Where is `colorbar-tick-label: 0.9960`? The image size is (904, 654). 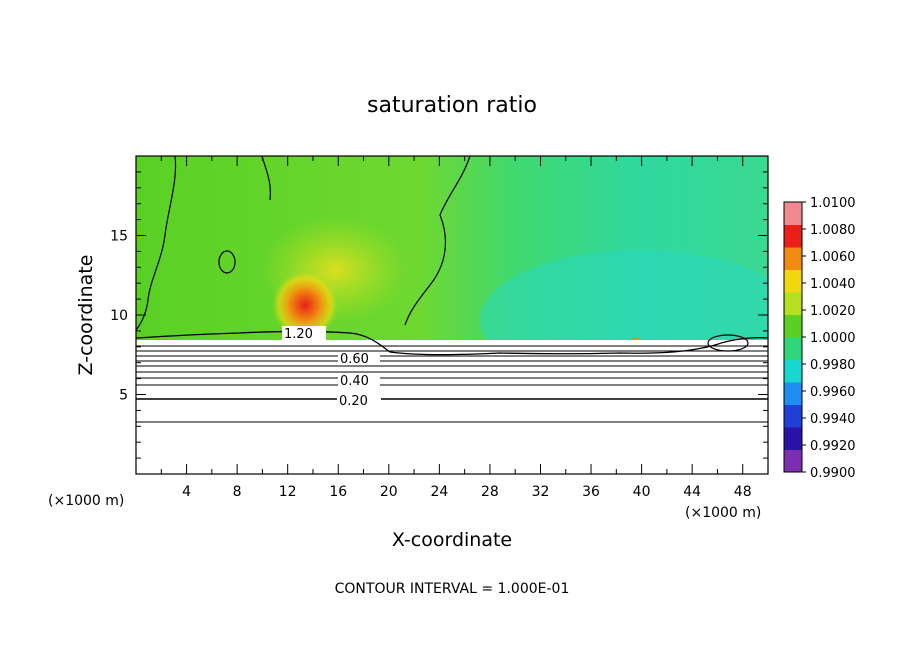
colorbar-tick-label: 0.9960 is located at coordinates (833, 392).